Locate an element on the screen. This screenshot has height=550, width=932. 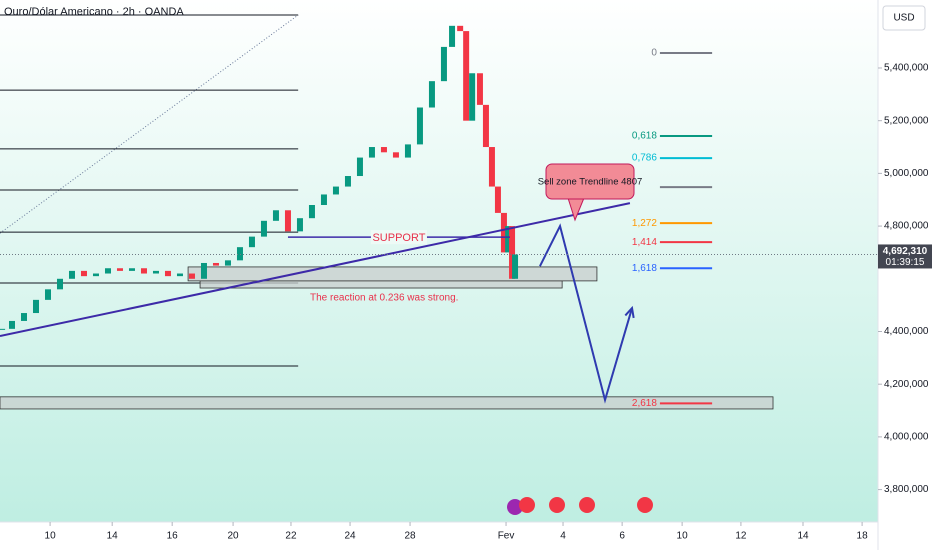
projection is located at coordinates (586, 313).